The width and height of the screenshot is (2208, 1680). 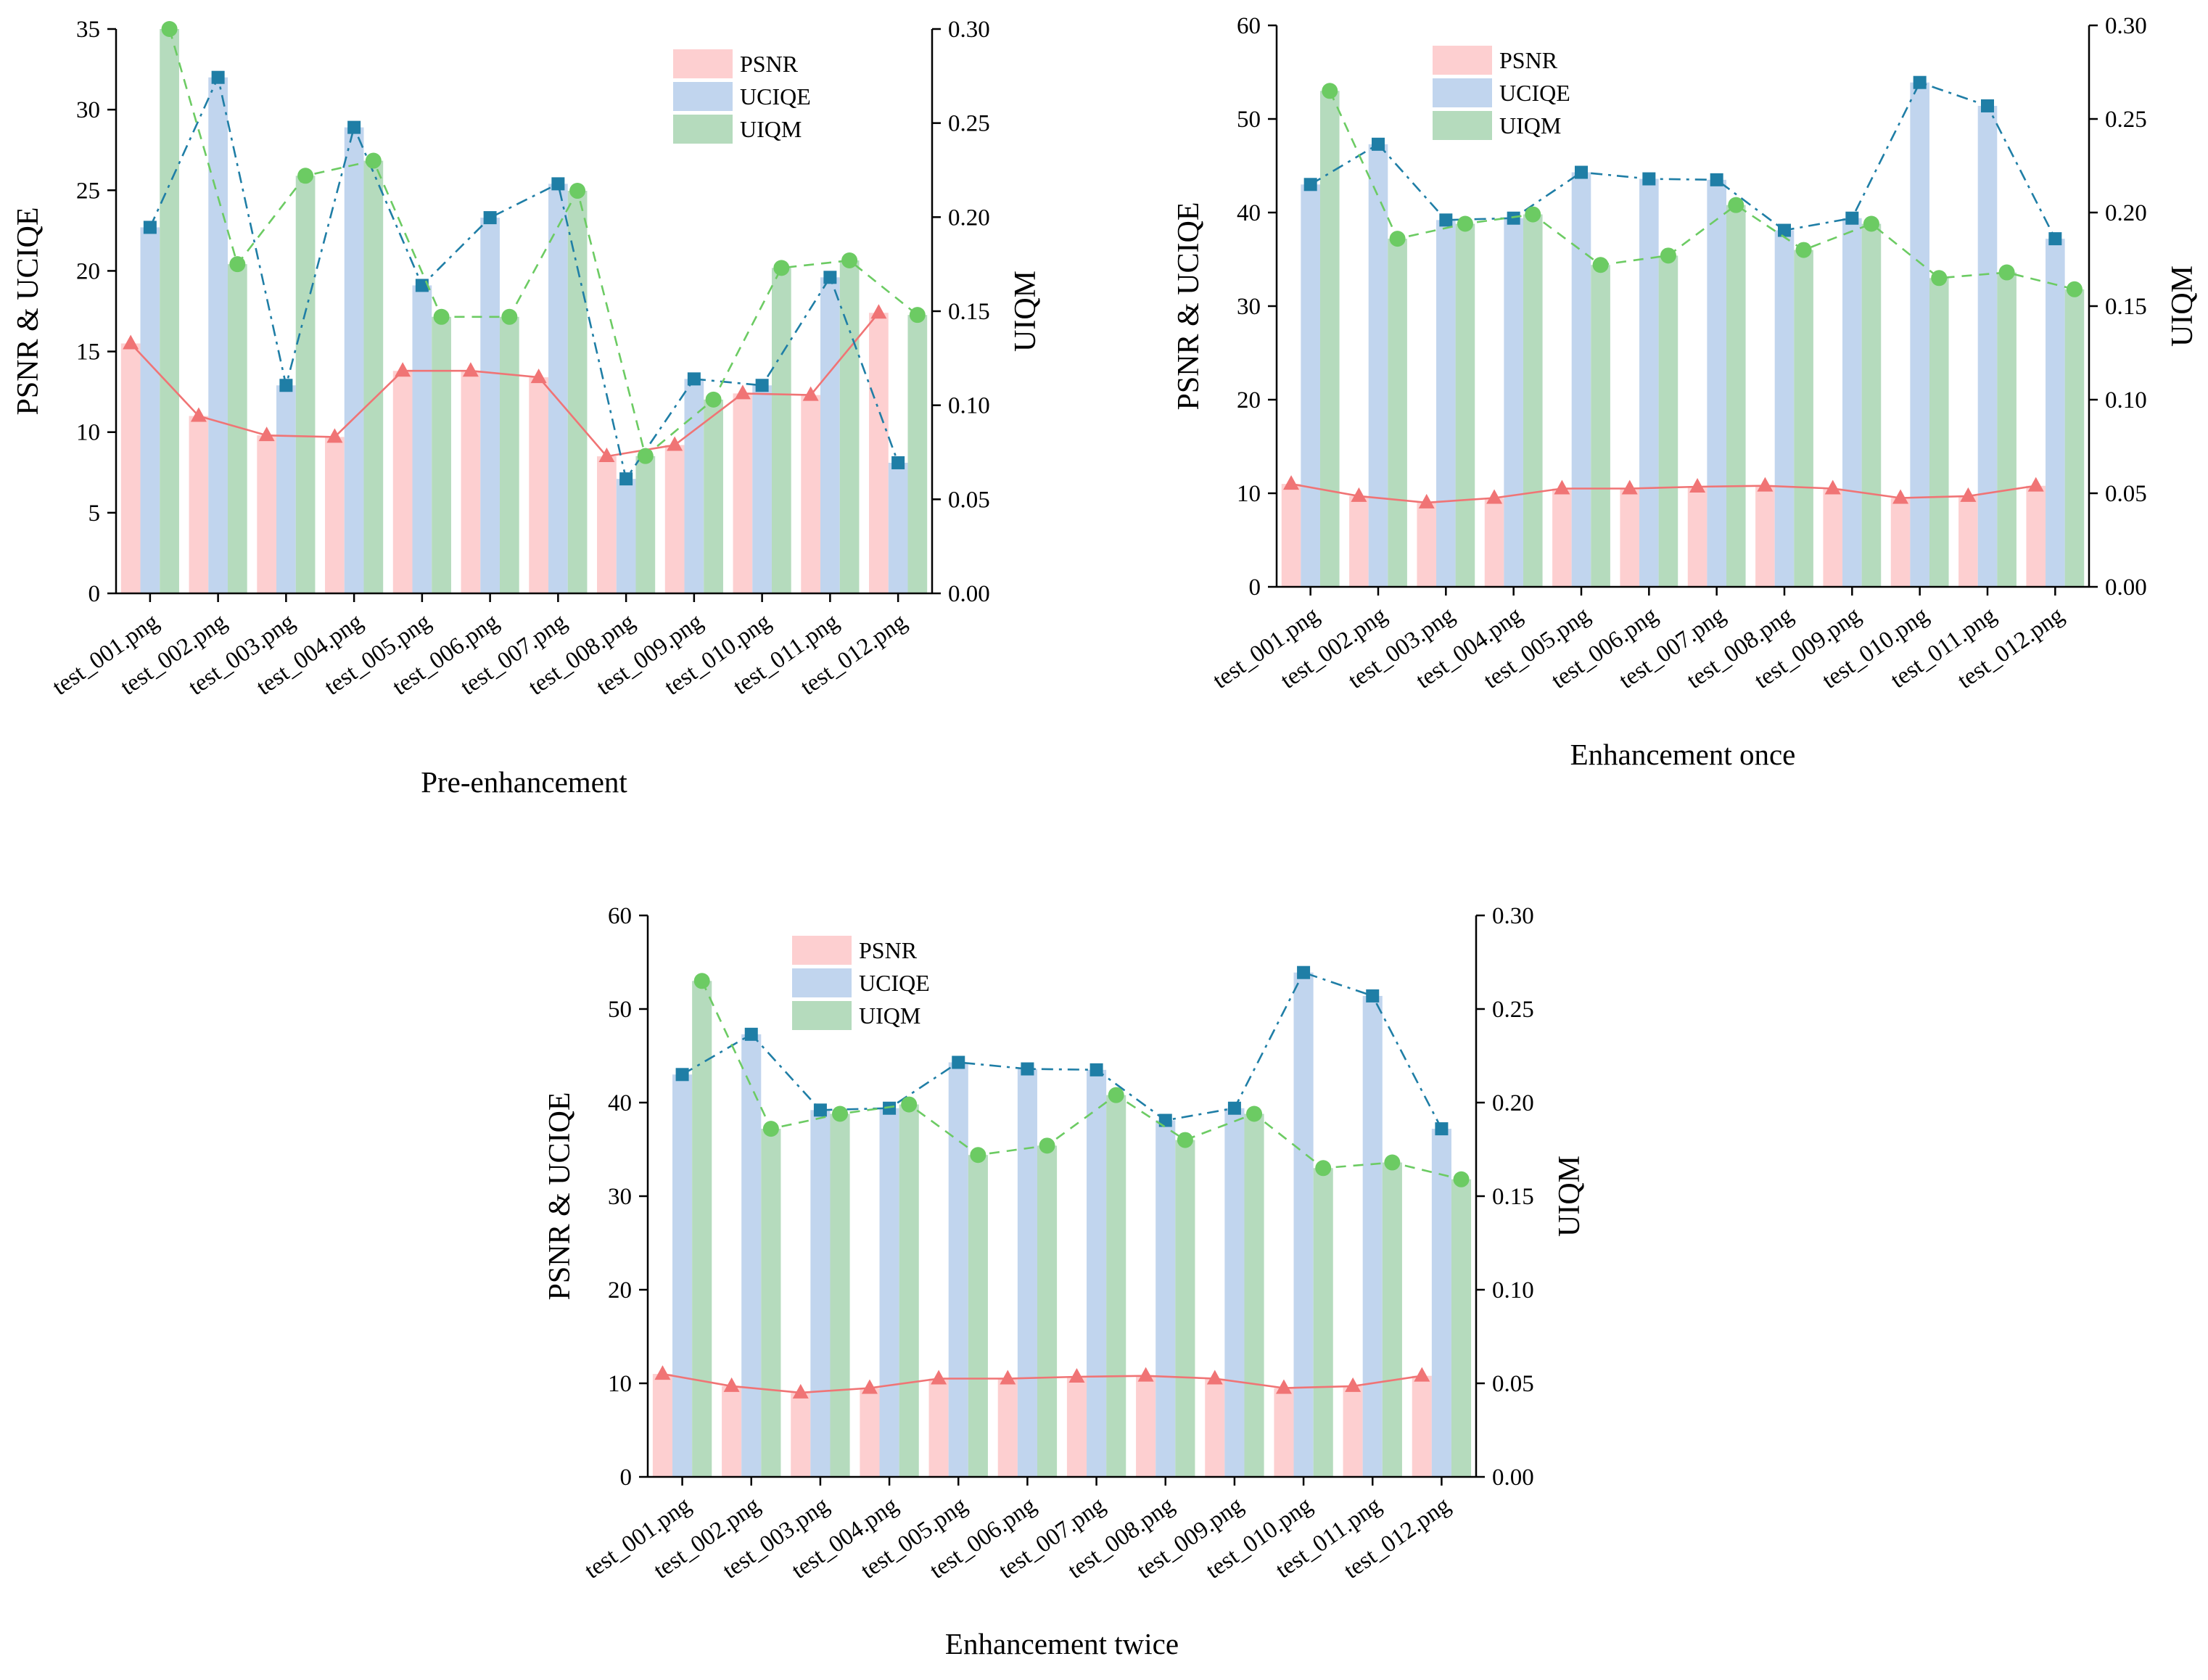 What do you see at coordinates (524, 782) in the screenshot?
I see `x-axis-title: Pre-enhancement` at bounding box center [524, 782].